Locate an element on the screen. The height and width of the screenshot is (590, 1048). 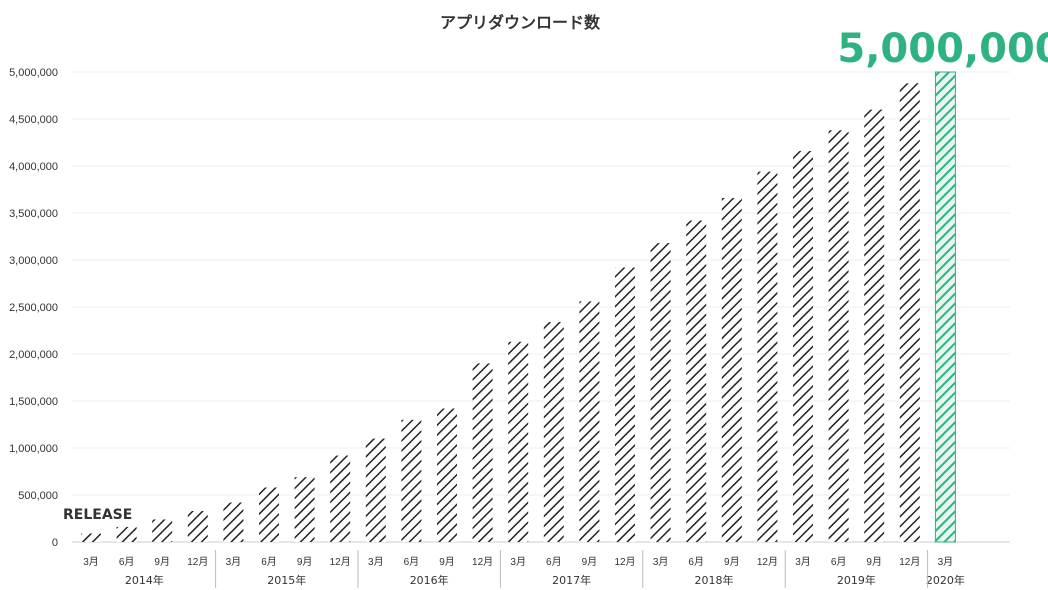
release-annotation: RELEASE is located at coordinates (97, 515).